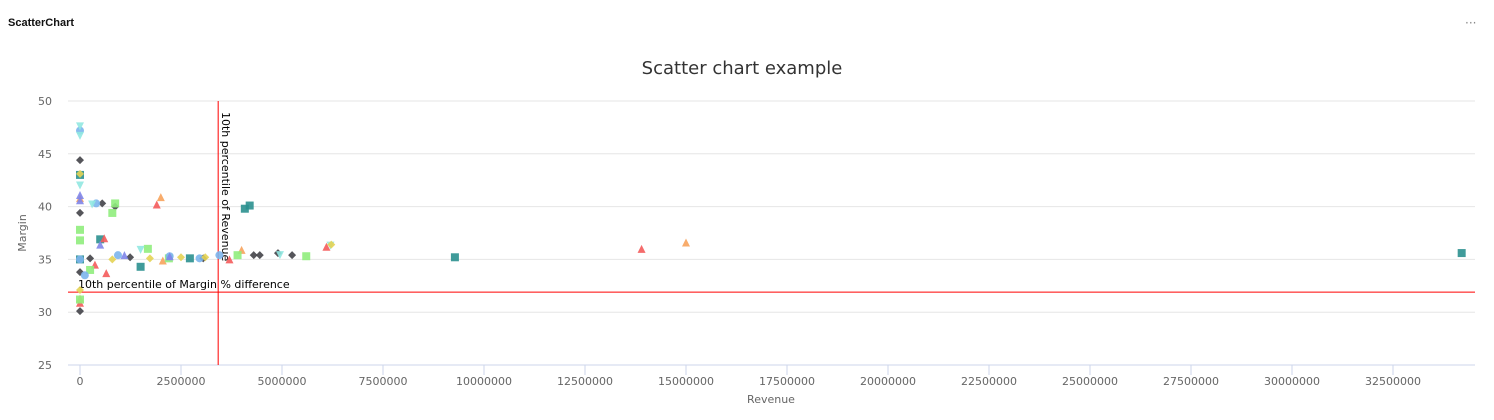 This screenshot has height=420, width=1494. Describe the element at coordinates (1292, 381) in the screenshot. I see `x-tick-label: 30000000` at that location.